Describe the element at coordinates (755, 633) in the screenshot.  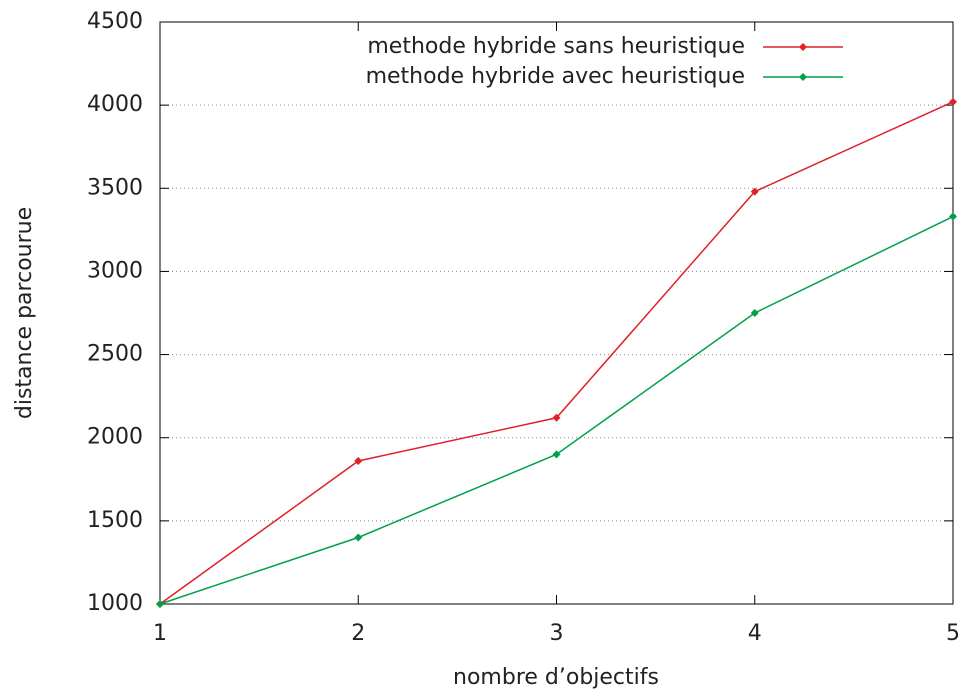
I see `x-tick-label: 4` at that location.